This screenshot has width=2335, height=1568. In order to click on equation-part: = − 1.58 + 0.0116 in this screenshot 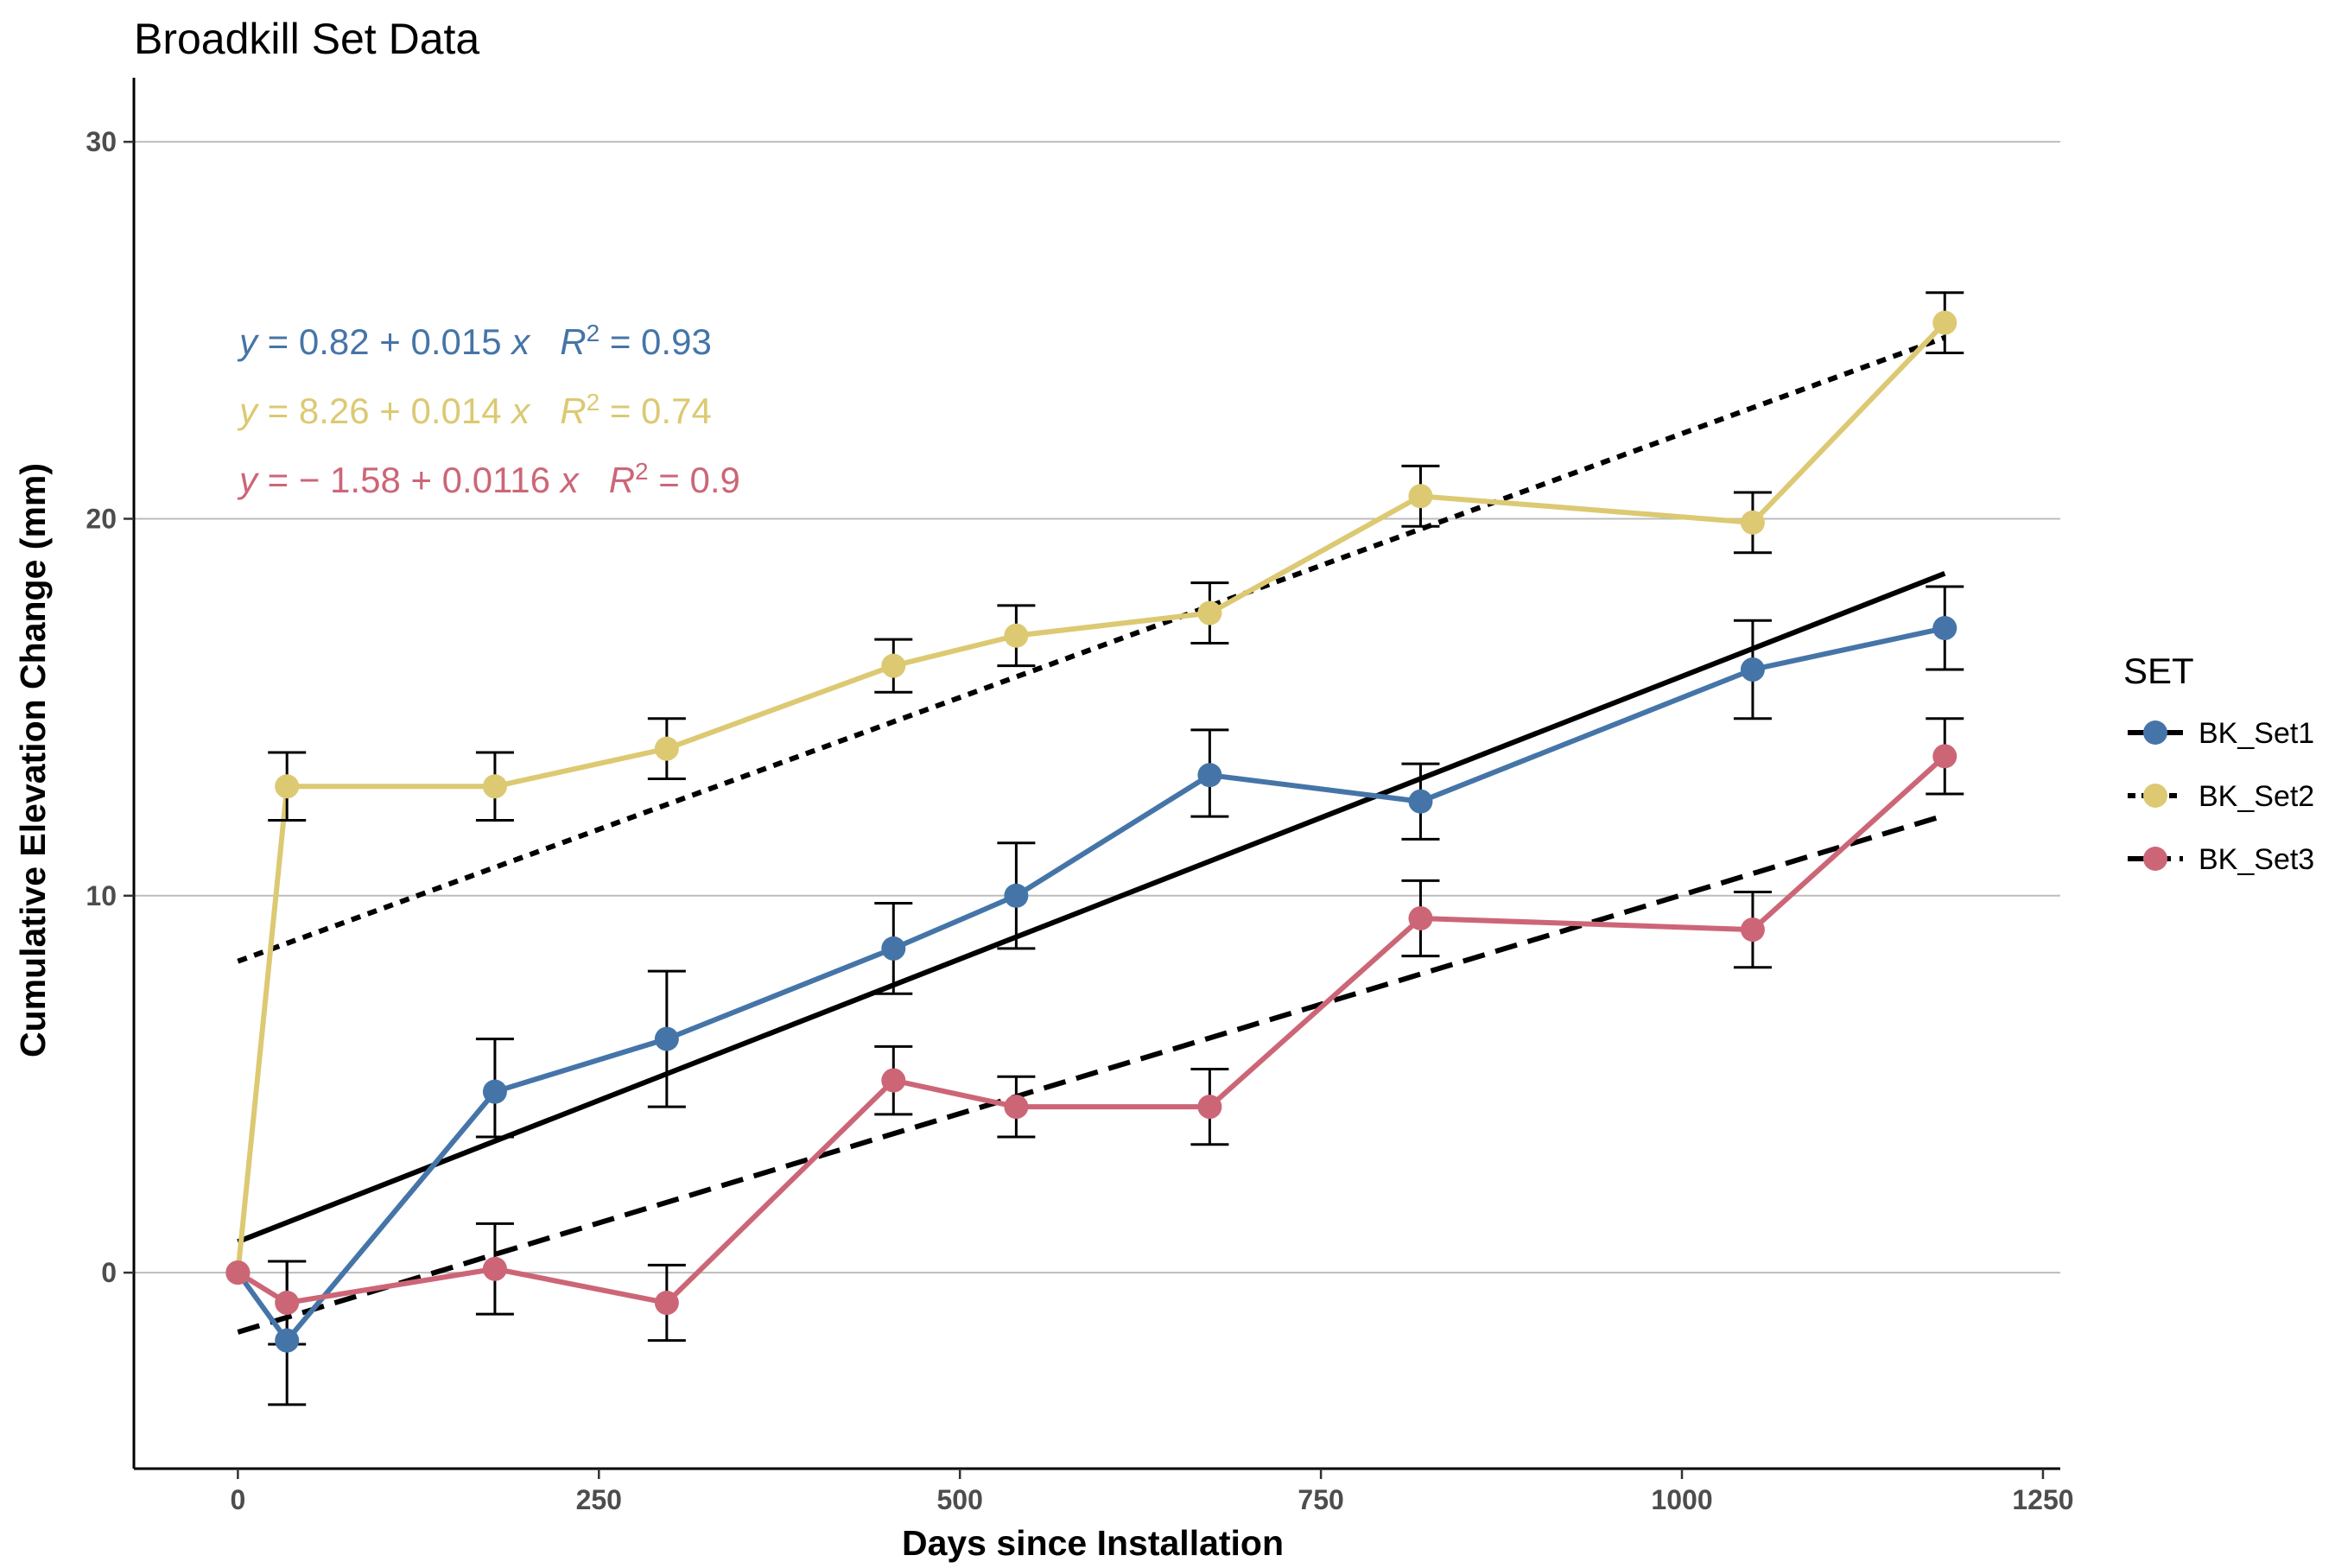, I will do `click(409, 480)`.